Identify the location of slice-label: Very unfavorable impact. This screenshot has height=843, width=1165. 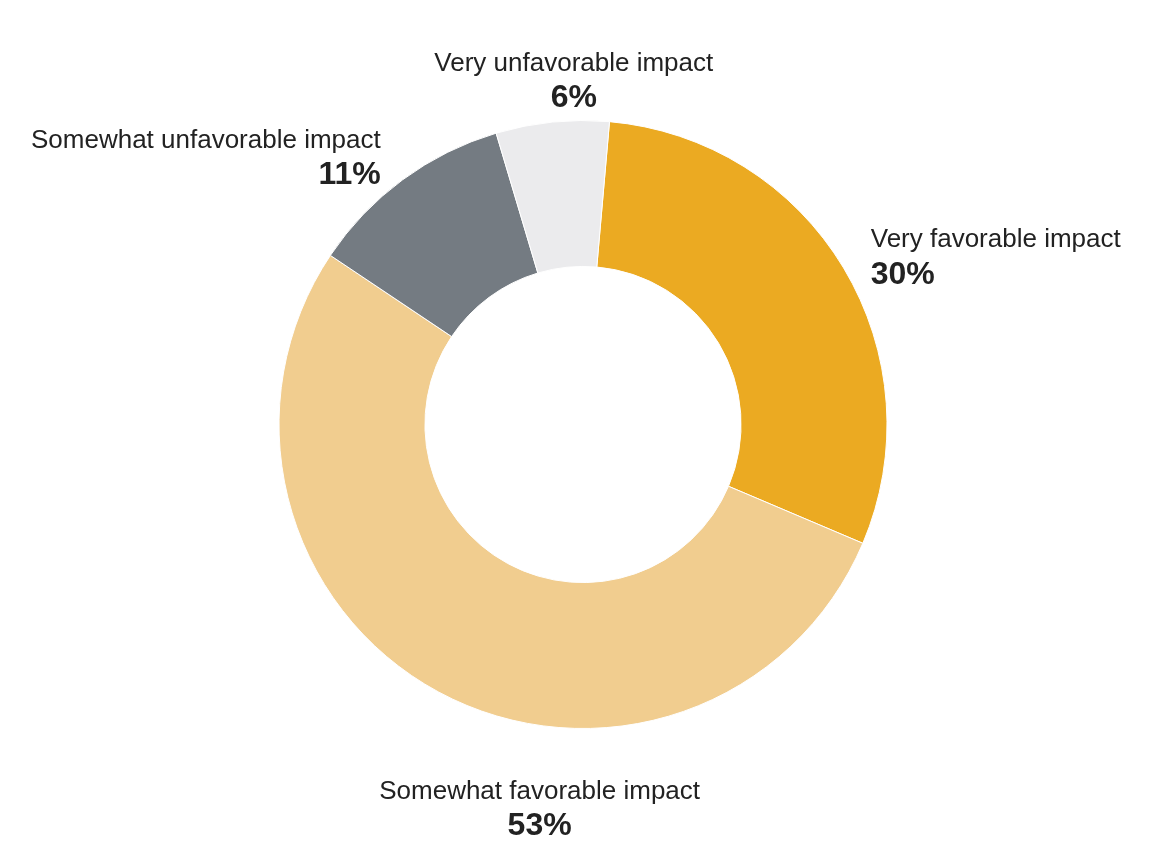
(574, 61).